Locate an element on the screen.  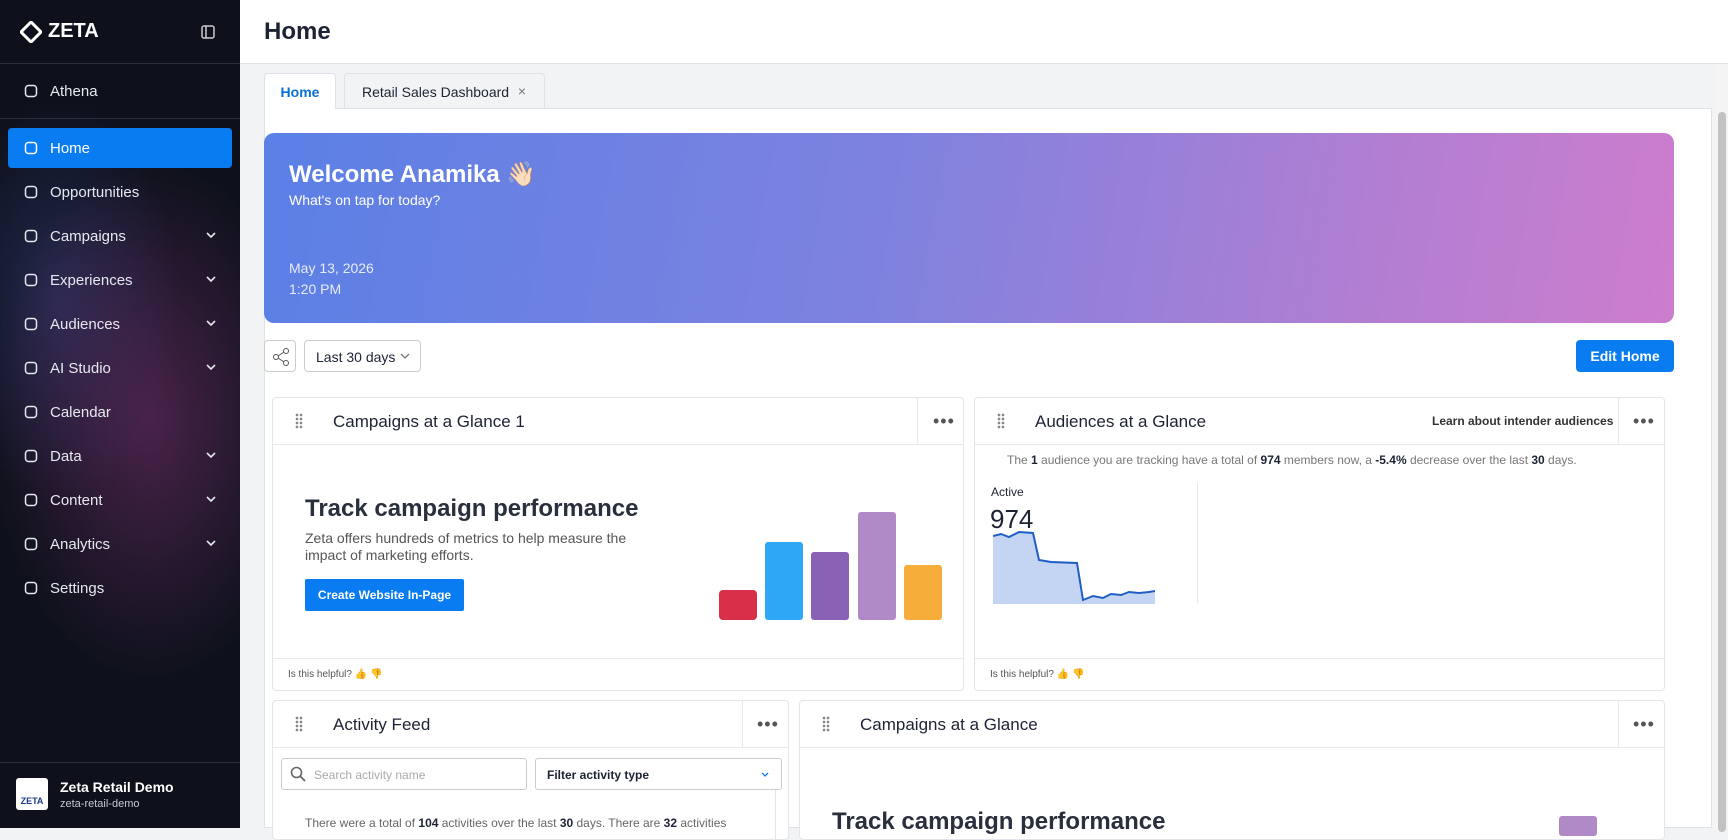
brand: ZETA is located at coordinates (59, 31).